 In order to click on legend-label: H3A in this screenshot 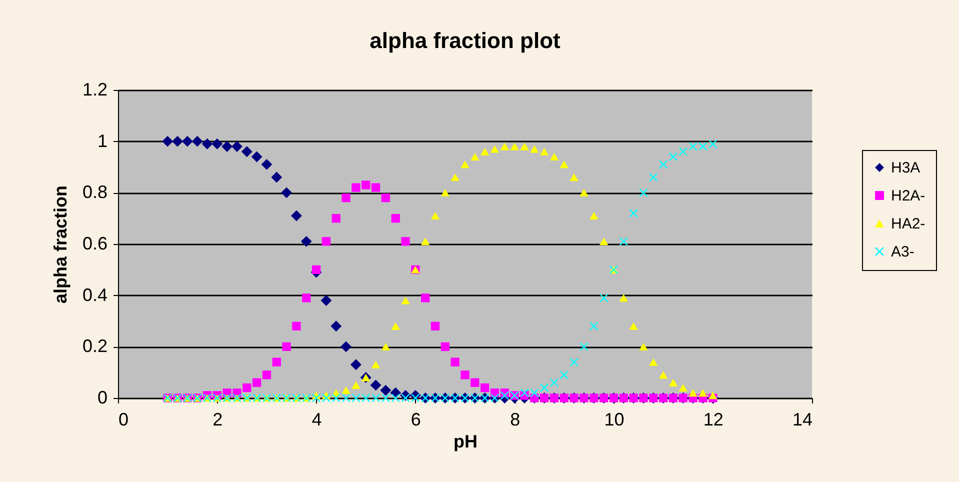, I will do `click(905, 168)`.